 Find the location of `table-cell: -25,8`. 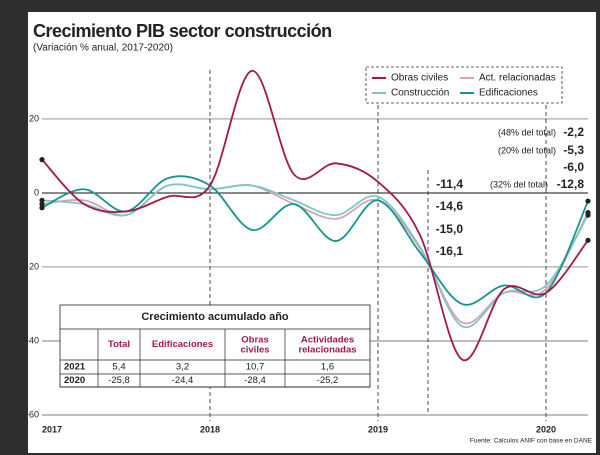

table-cell: -25,8 is located at coordinates (119, 380).